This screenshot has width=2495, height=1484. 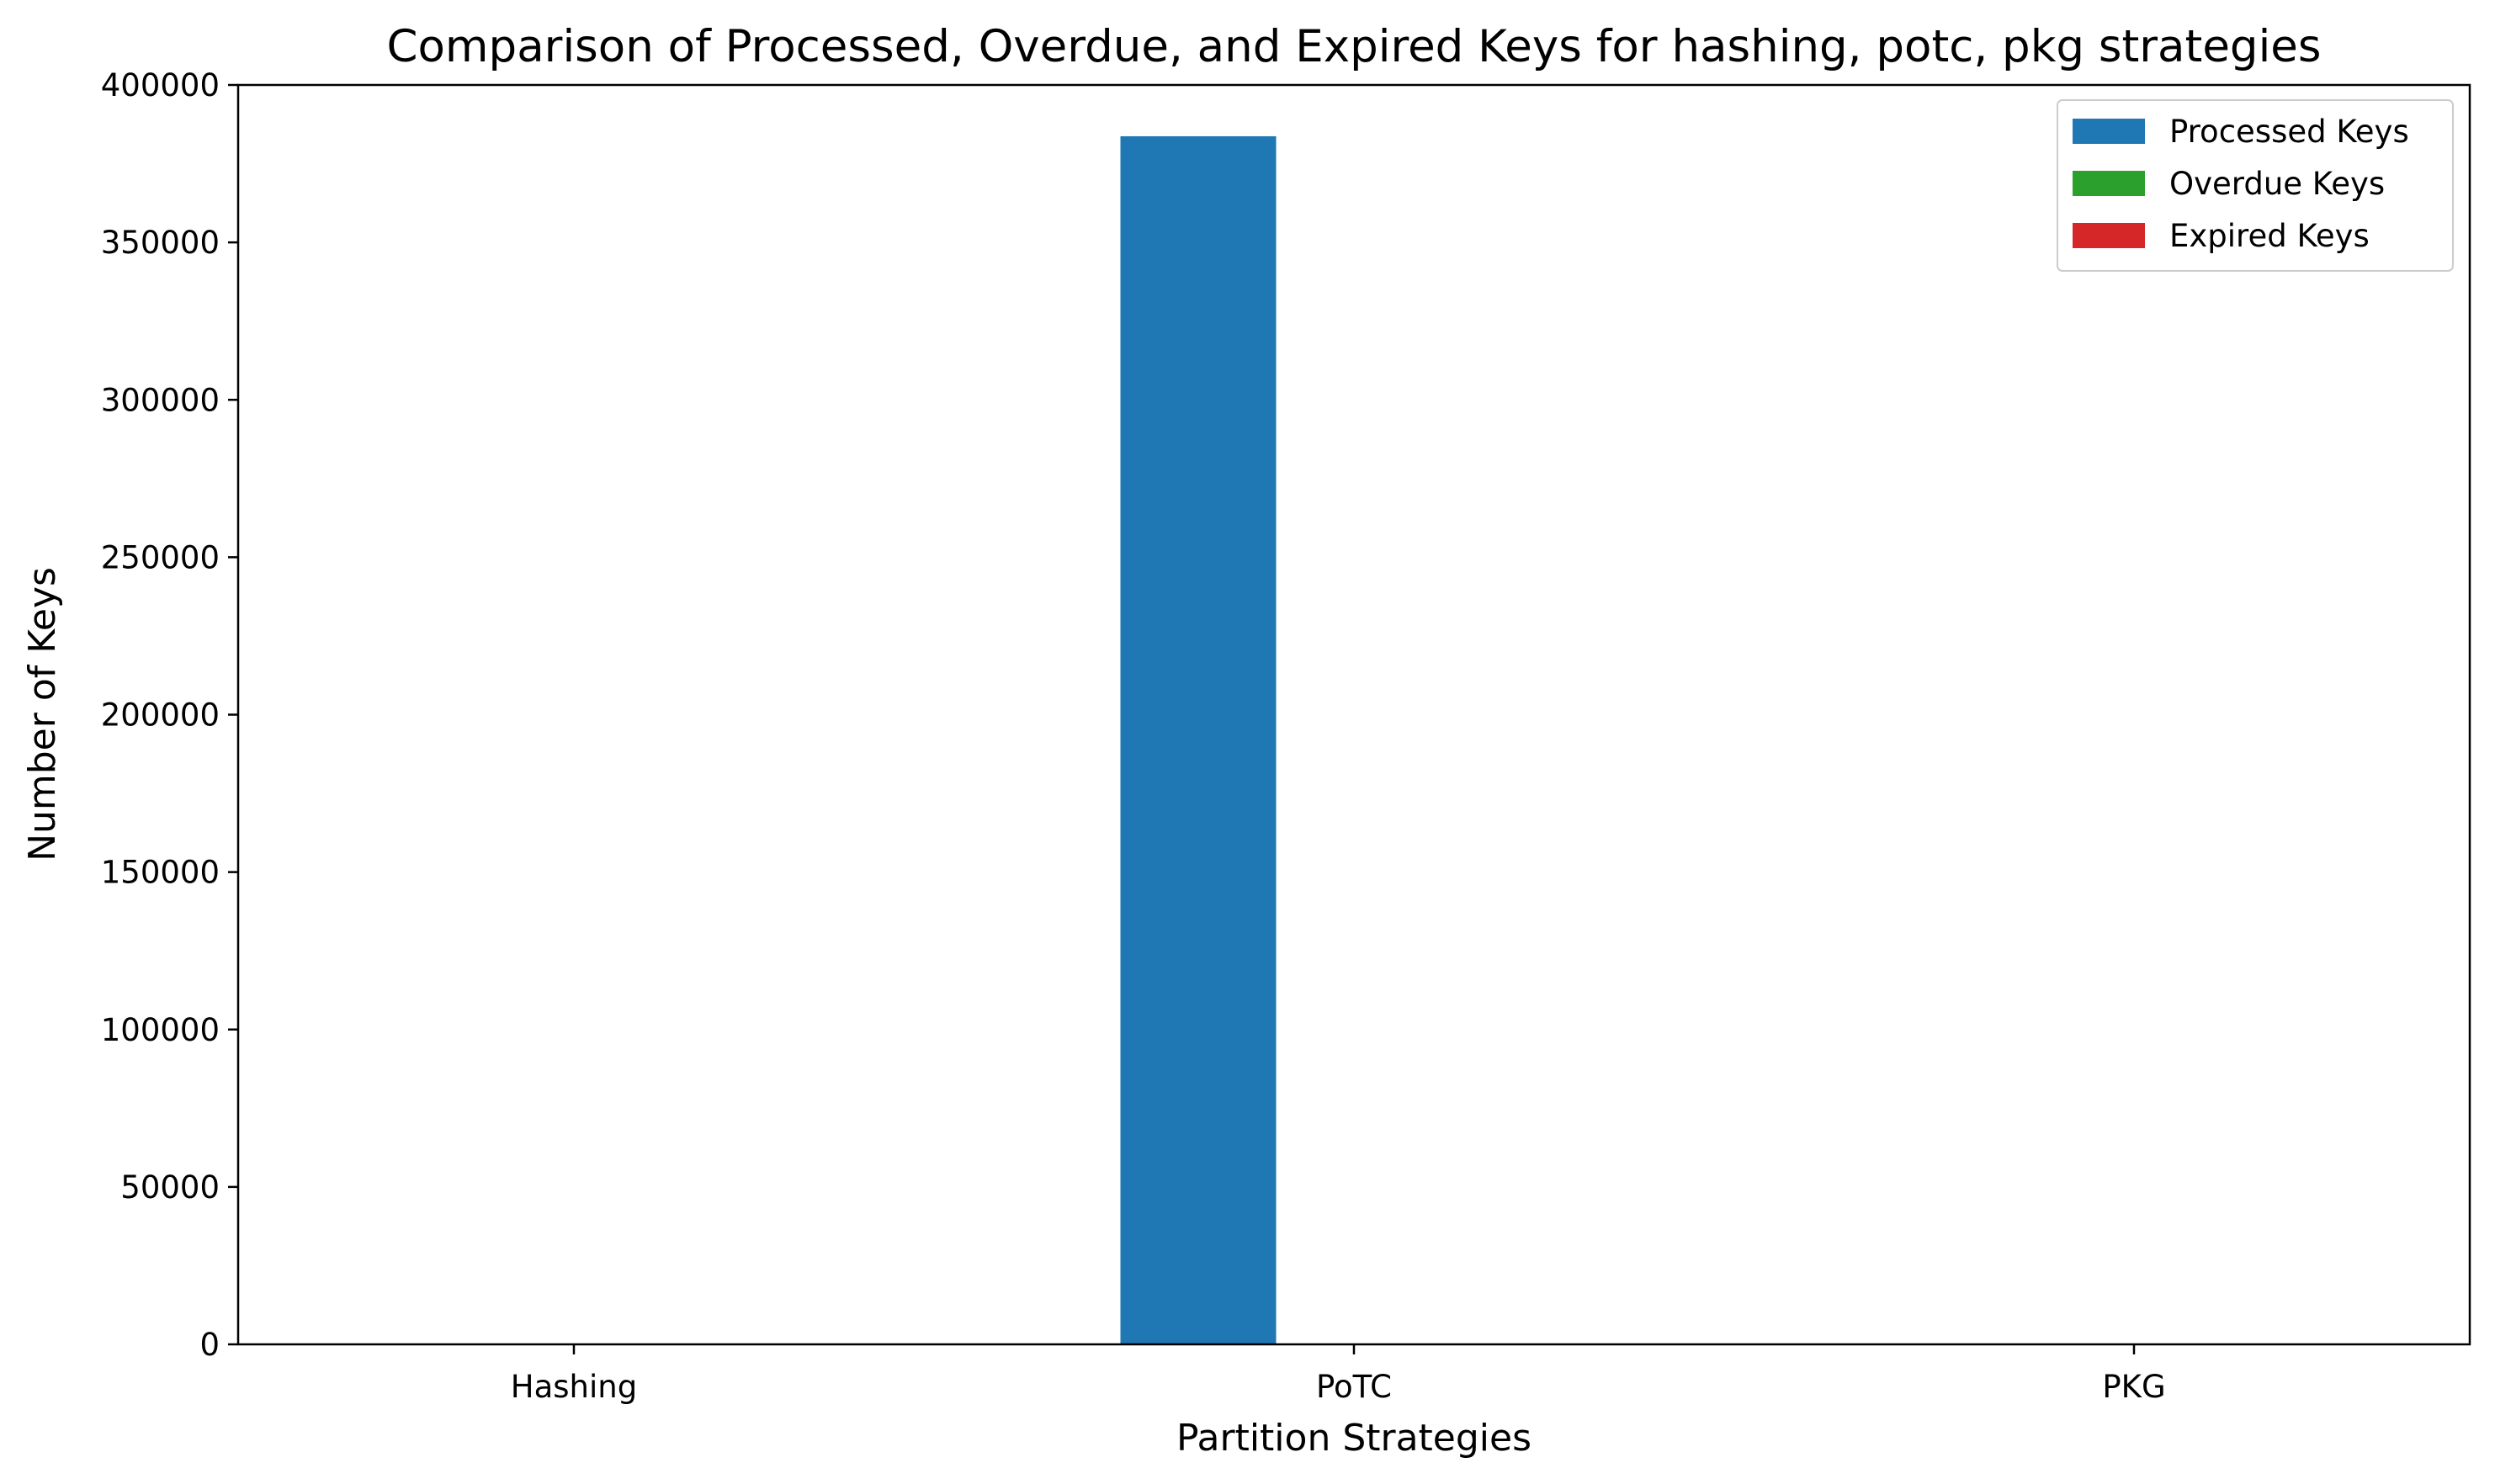 I want to click on legend-items: Processed Keys Overdue Keys Expired Keys, so click(x=2241, y=184).